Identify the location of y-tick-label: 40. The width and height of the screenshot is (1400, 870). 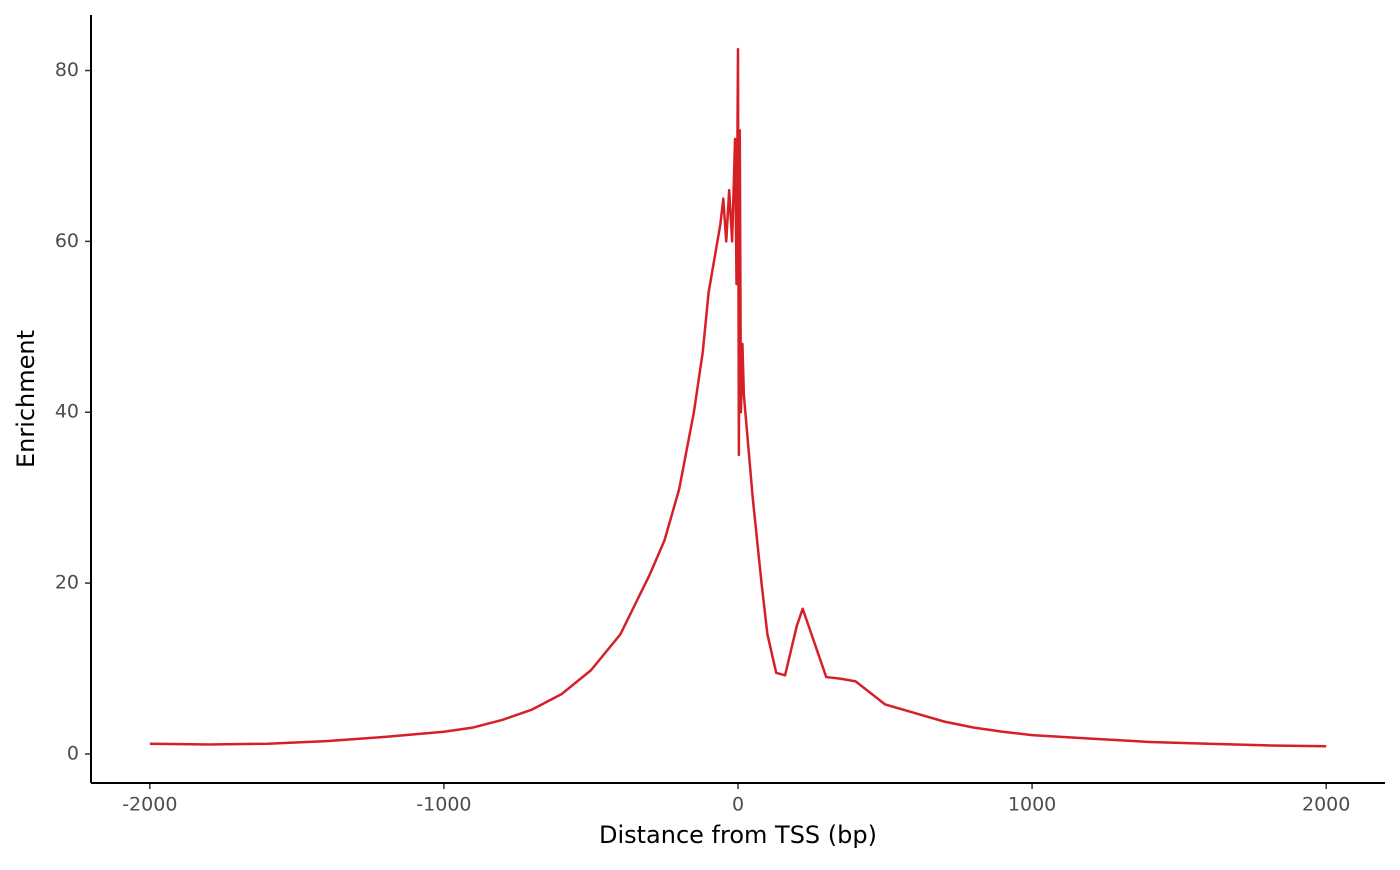
(67, 412).